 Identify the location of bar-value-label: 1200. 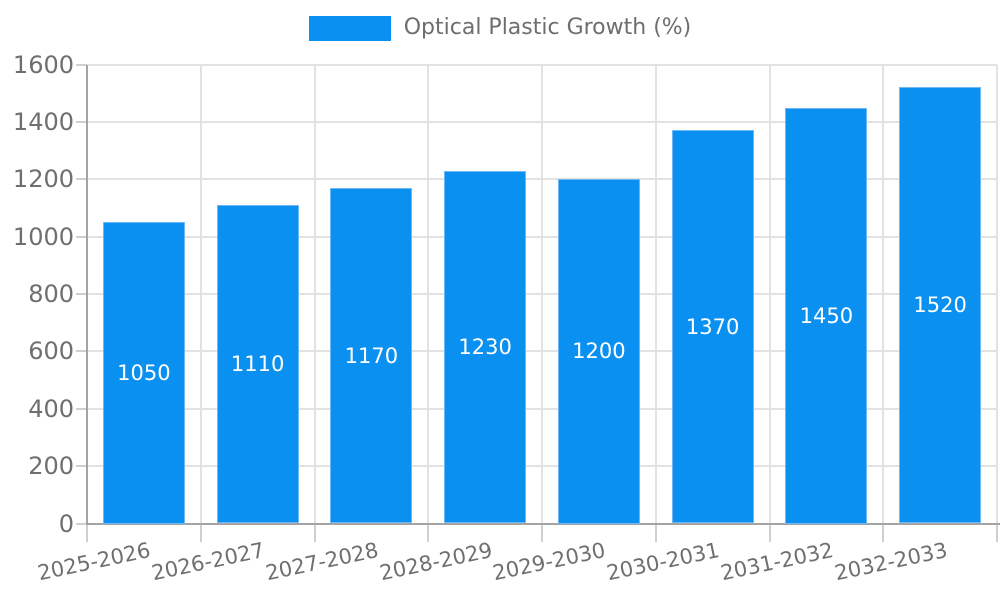
(599, 351).